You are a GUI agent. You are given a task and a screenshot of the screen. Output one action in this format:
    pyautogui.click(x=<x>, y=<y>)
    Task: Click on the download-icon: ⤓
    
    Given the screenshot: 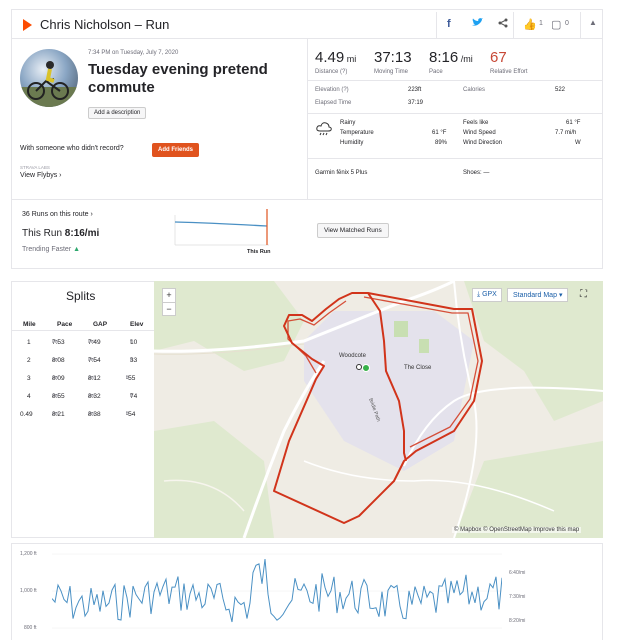 What is the action you would take?
    pyautogui.click(x=479, y=294)
    